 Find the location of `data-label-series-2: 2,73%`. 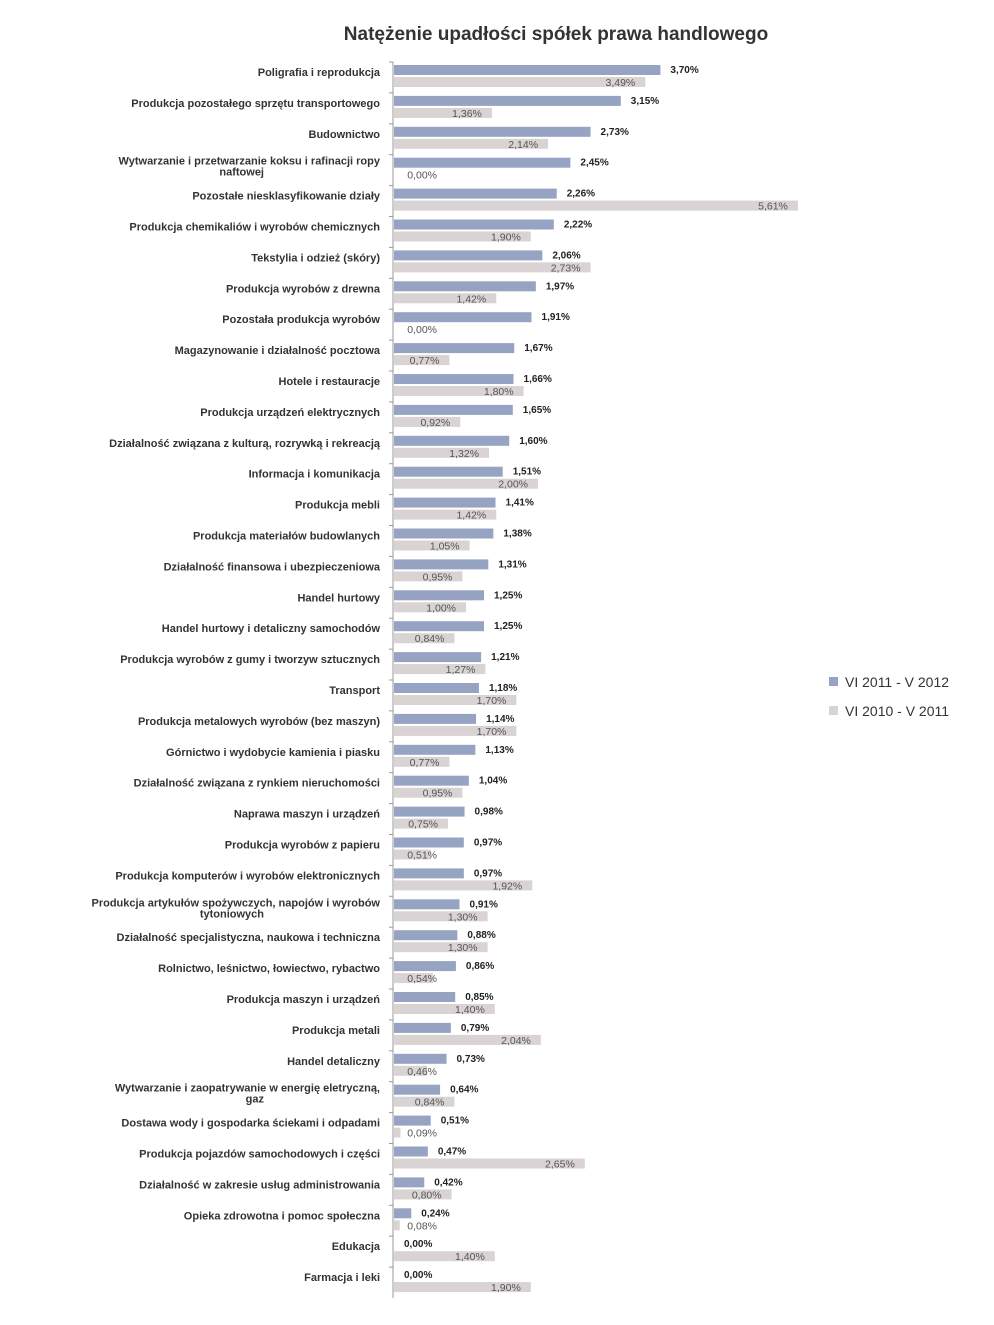

data-label-series-2: 2,73% is located at coordinates (566, 268).